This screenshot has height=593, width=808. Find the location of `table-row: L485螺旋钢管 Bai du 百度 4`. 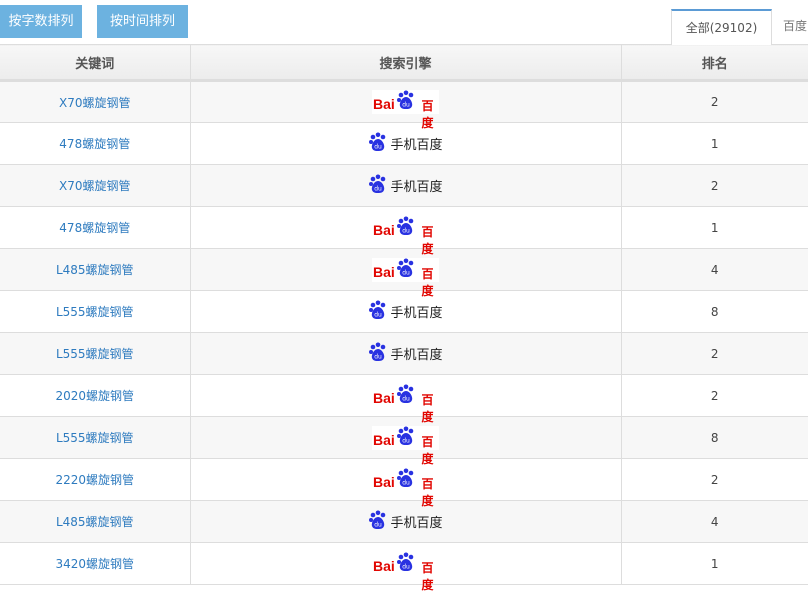

table-row: L485螺旋钢管 Bai du 百度 4 is located at coordinates (404, 273).